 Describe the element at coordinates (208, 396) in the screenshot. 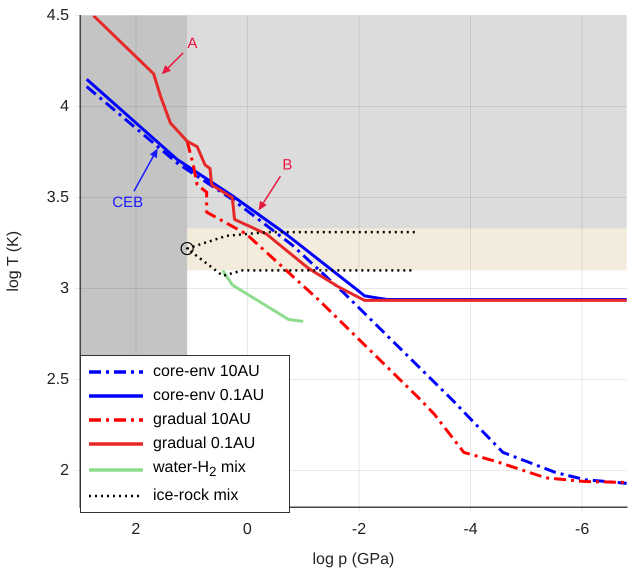

I see `legend-label: core-env 0.1AU` at that location.